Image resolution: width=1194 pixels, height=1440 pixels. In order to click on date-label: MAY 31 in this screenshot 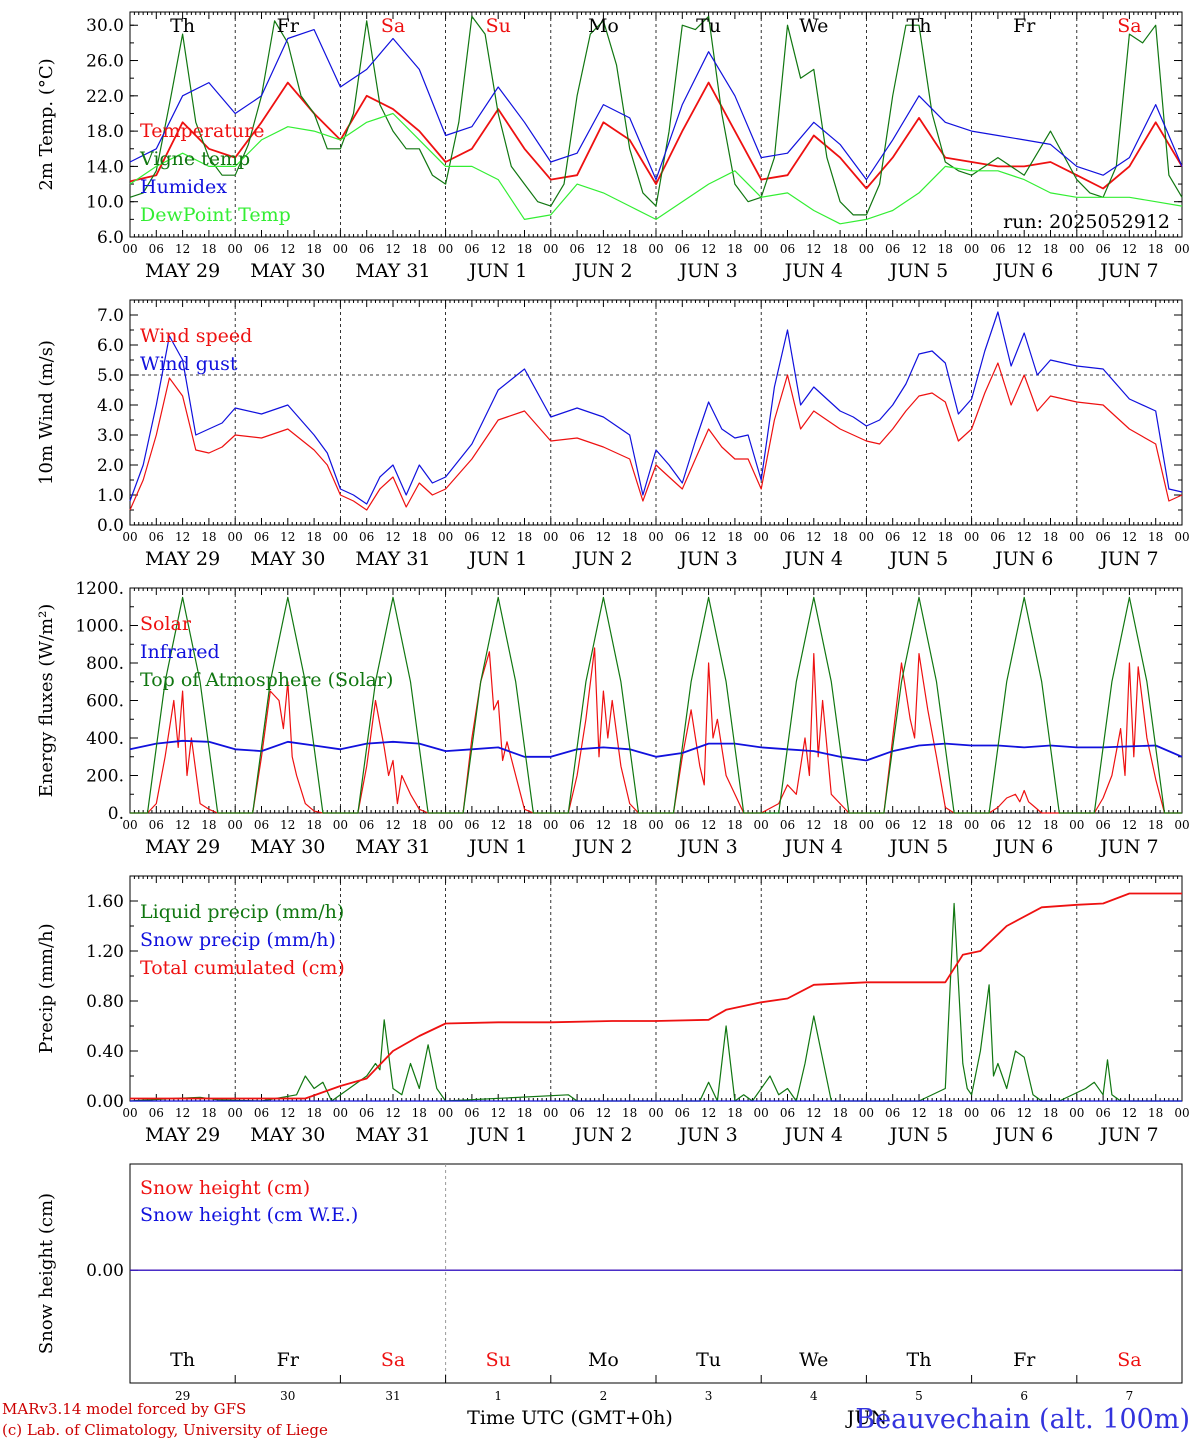, I will do `click(392, 1135)`.